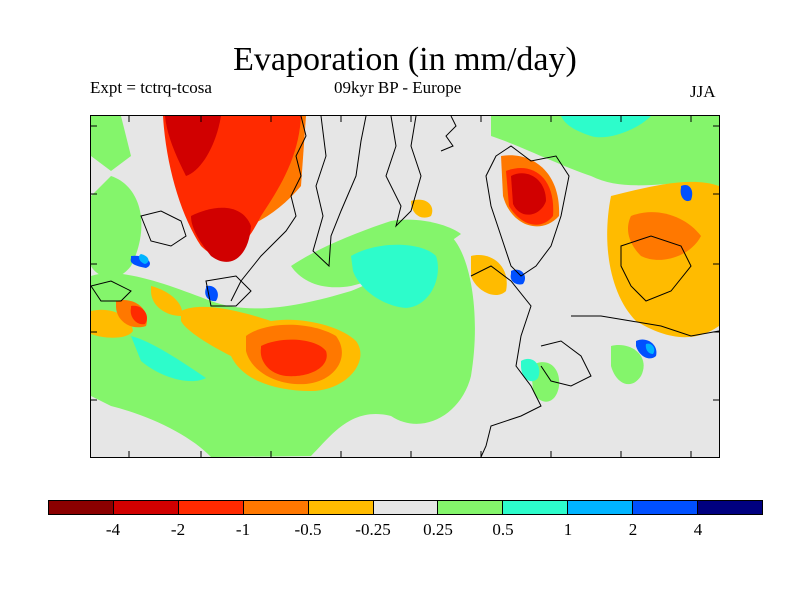  What do you see at coordinates (355, 189) in the screenshot?
I see `negative-anomaly-strong-regions` at bounding box center [355, 189].